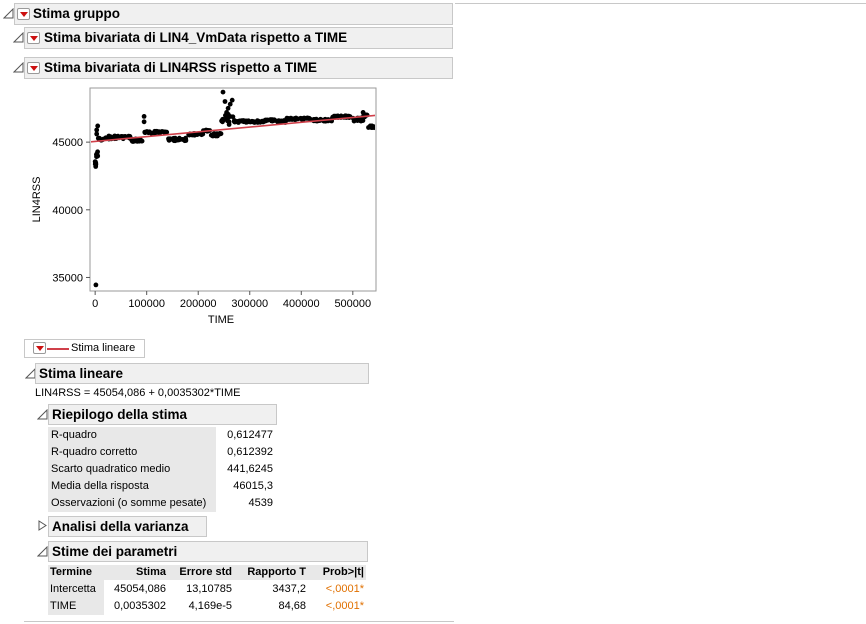 The image size is (866, 624). Describe the element at coordinates (289, 589) in the screenshot. I see `params-cell: 3437,2` at that location.